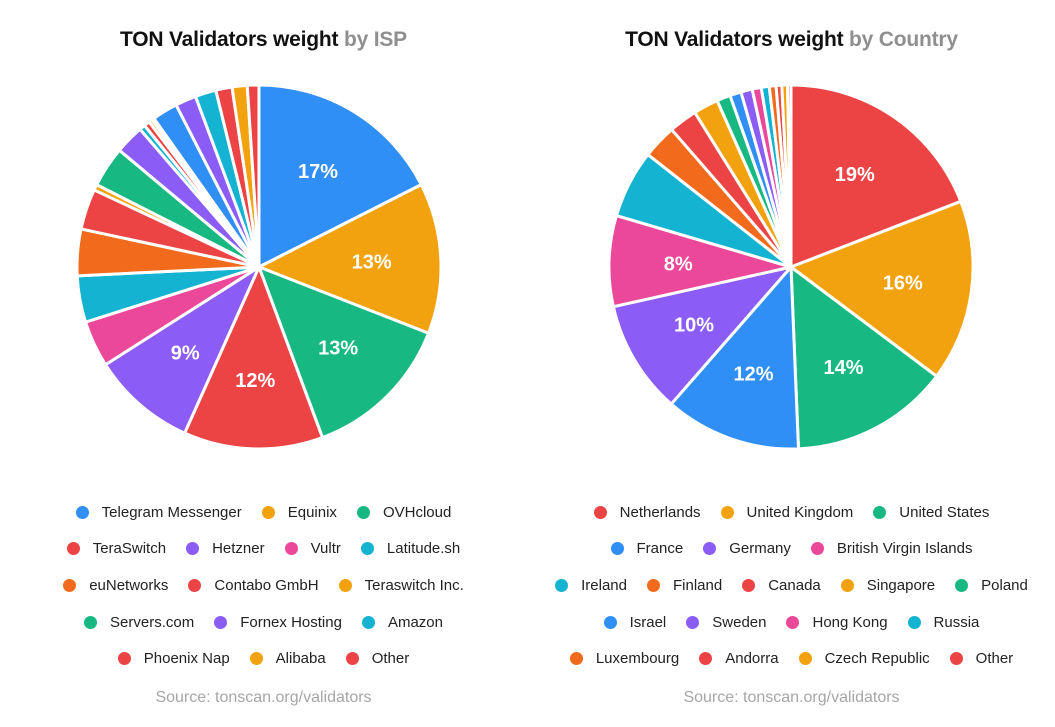  I want to click on pie-slice-teraswitch, so click(253, 358).